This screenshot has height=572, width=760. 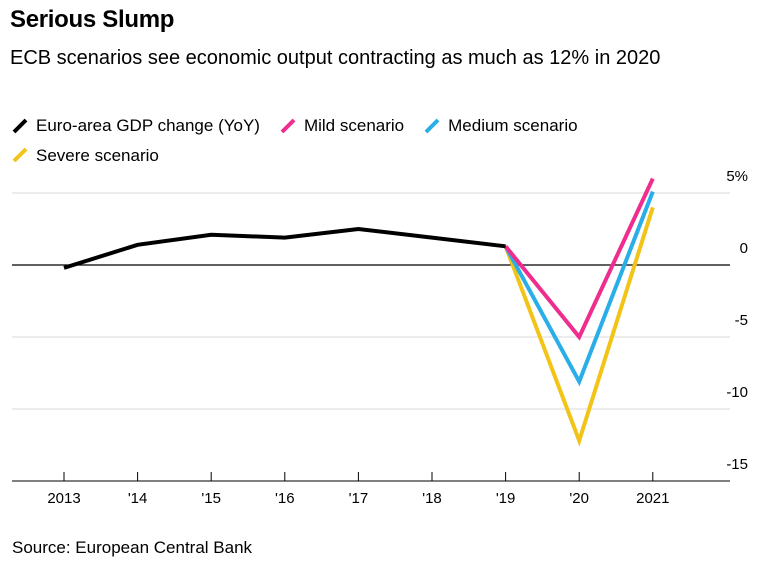 I want to click on series-line-severe-scenario, so click(x=579, y=326).